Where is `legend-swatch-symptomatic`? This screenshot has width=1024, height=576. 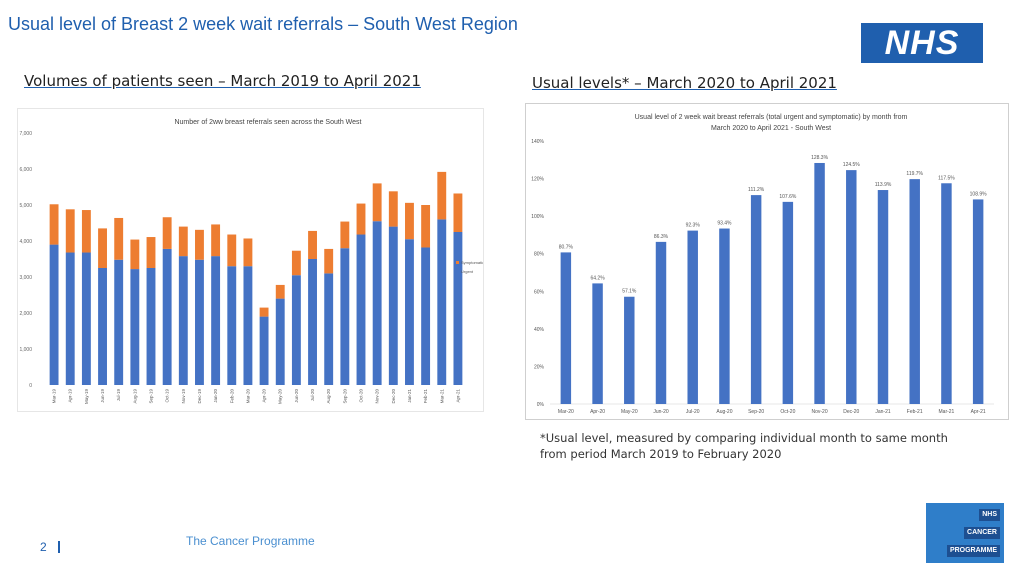 legend-swatch-symptomatic is located at coordinates (457, 262).